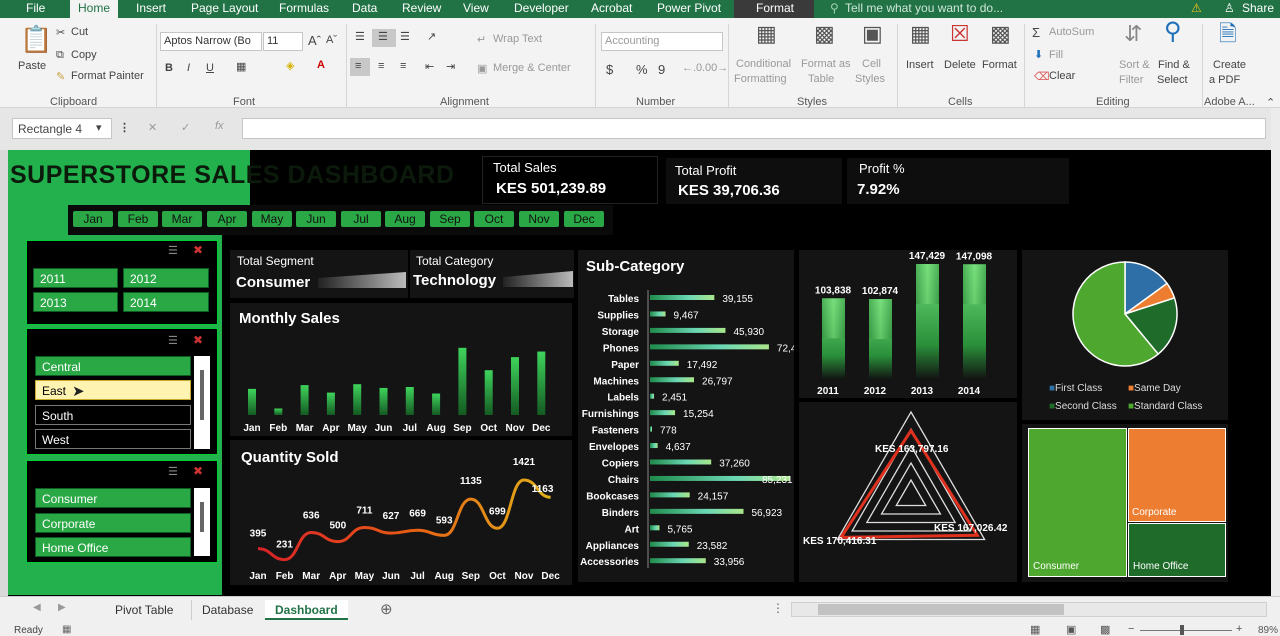 The image size is (1280, 636). I want to click on fill-button: Fill, so click(1056, 55).